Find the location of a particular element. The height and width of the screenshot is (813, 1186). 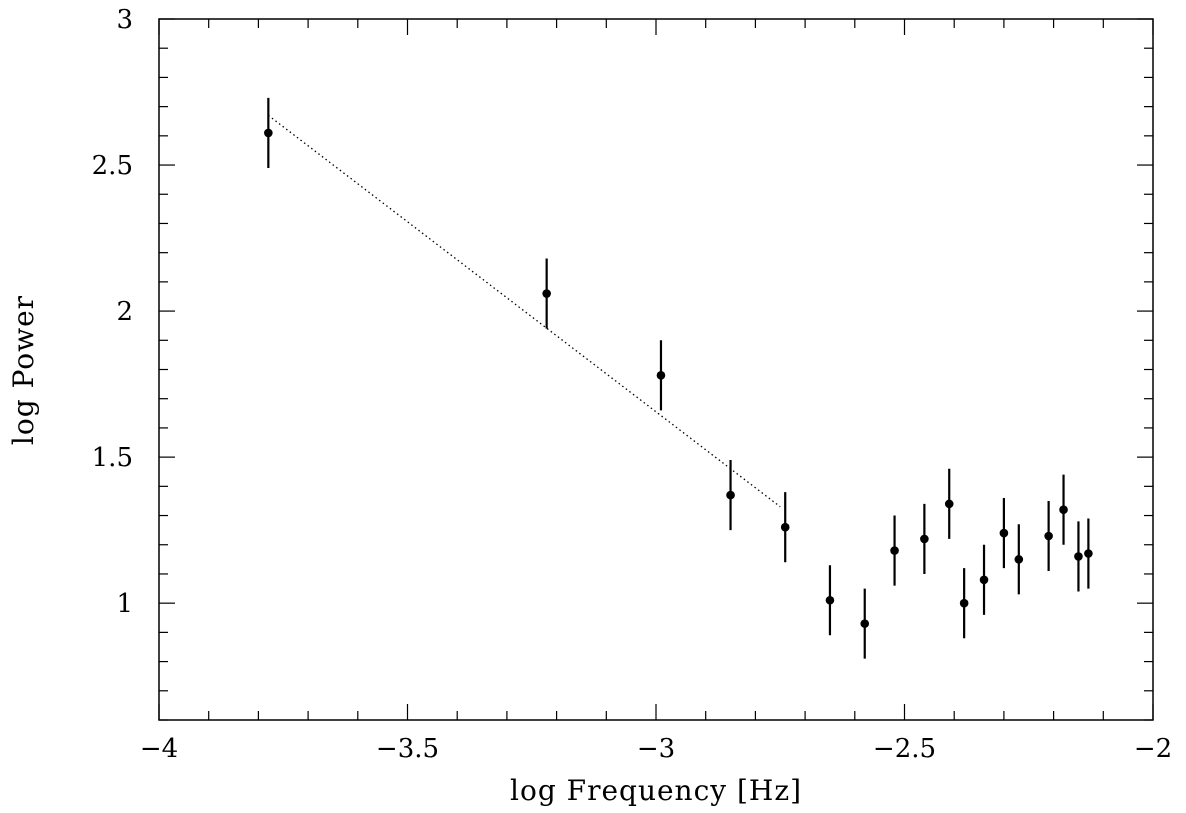

x-tick-label: −3.5 is located at coordinates (407, 749).